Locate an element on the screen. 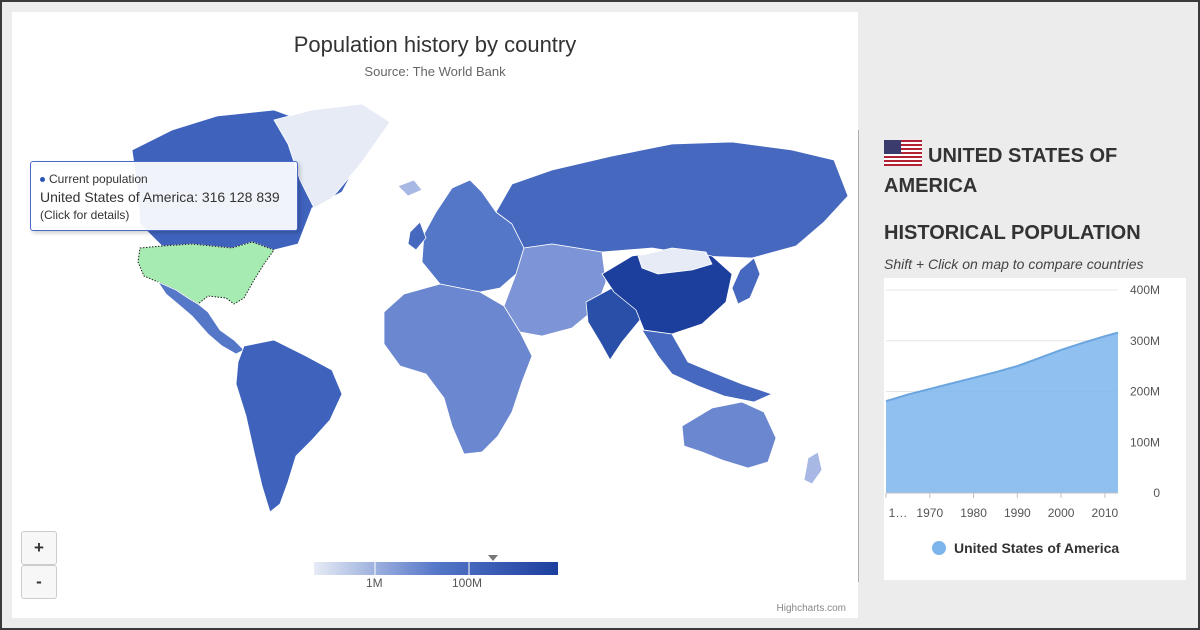 The height and width of the screenshot is (630, 1200). legend-swatch-icon is located at coordinates (939, 548).